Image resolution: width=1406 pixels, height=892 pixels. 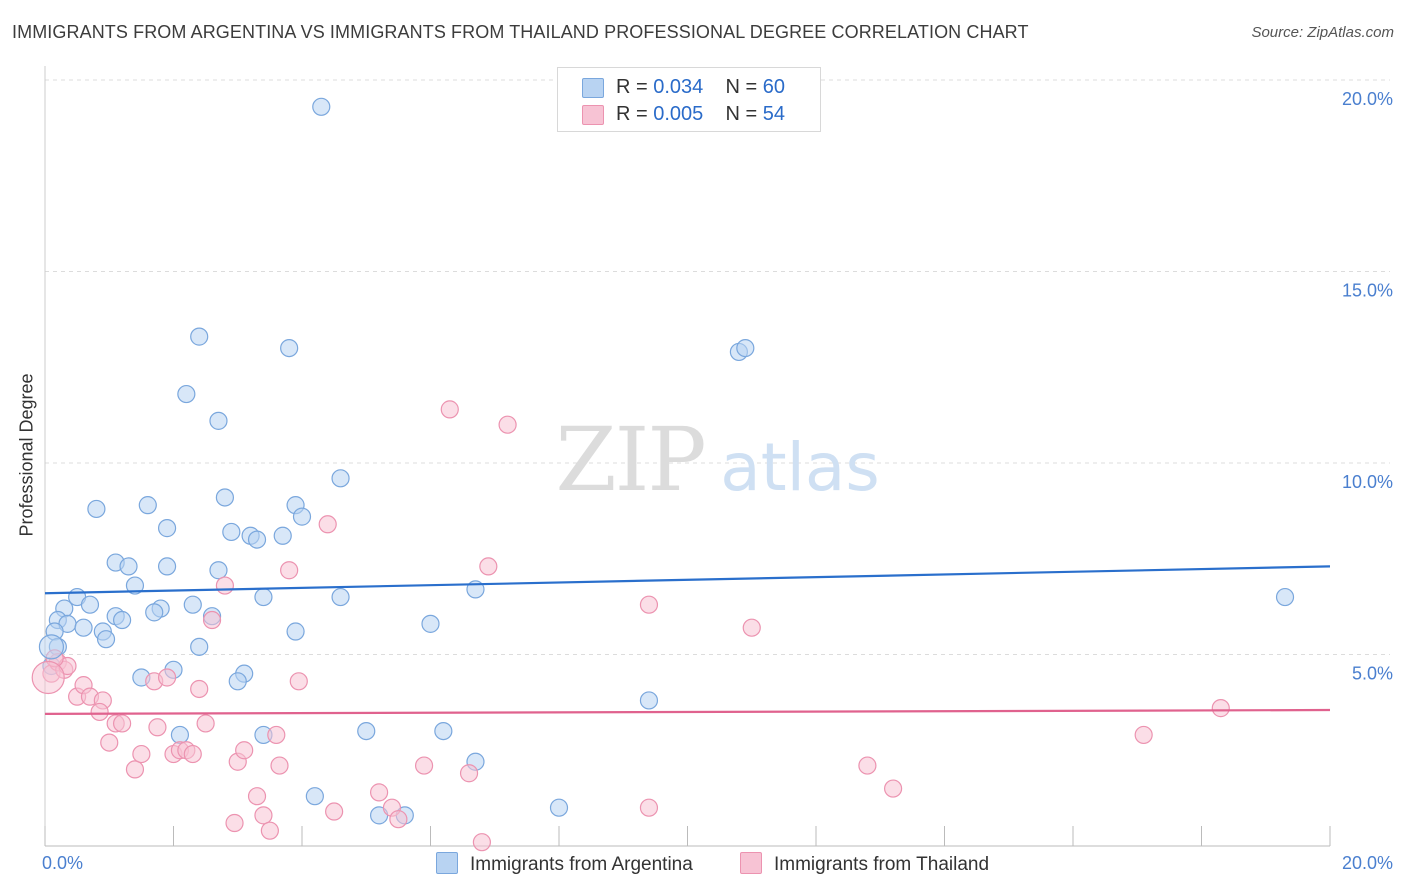 What do you see at coordinates (48, 677) in the screenshot?
I see `thailand-cluster-point` at bounding box center [48, 677].